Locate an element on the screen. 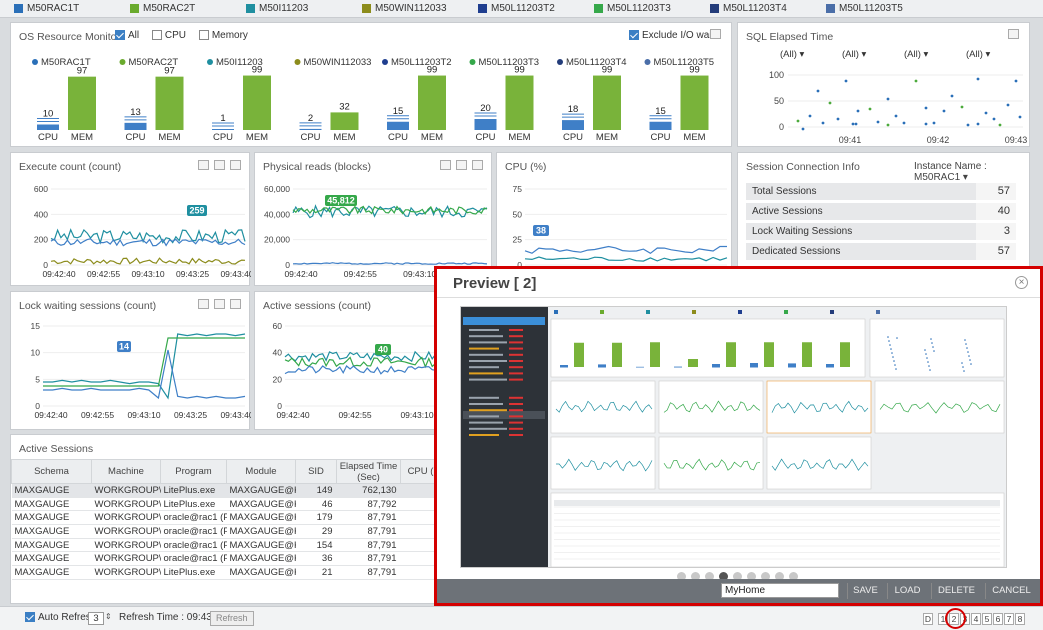 The height and width of the screenshot is (630, 1043). load-button: LOAD is located at coordinates (907, 591).